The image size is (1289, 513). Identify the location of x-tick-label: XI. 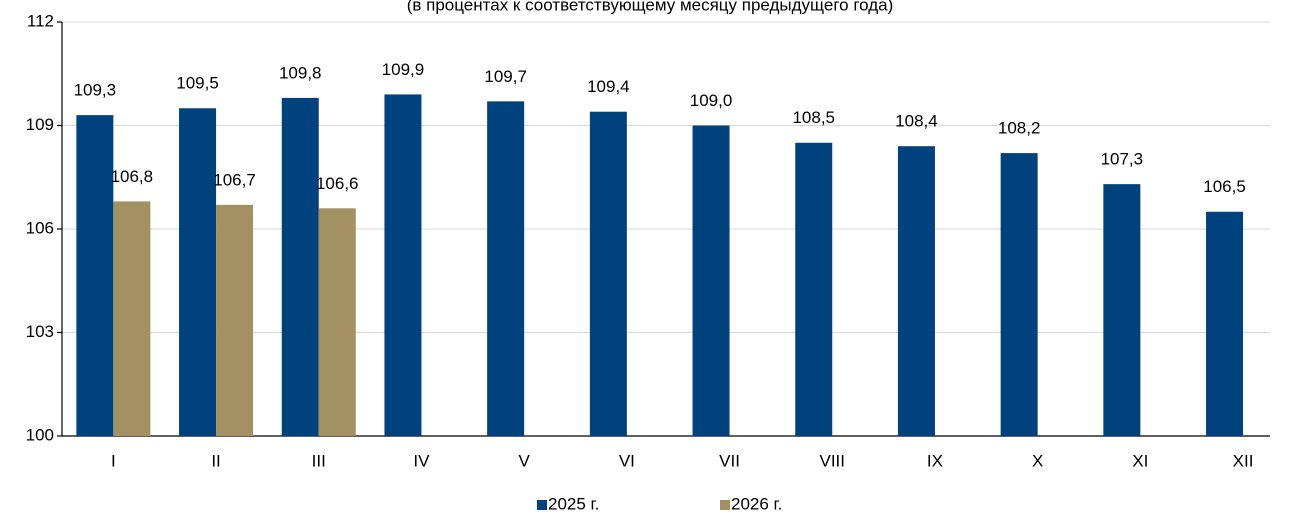
(1140, 460).